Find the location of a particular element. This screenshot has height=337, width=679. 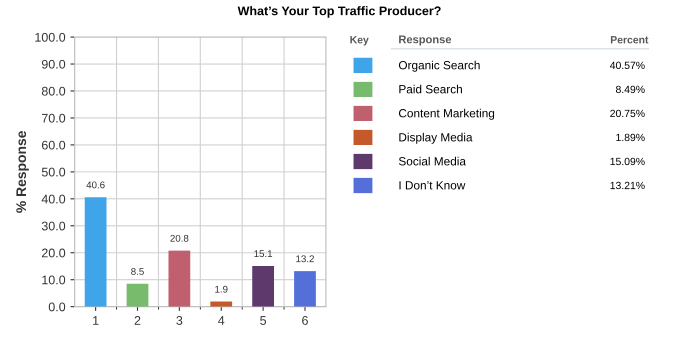

legend-label: Organic Search is located at coordinates (439, 66).